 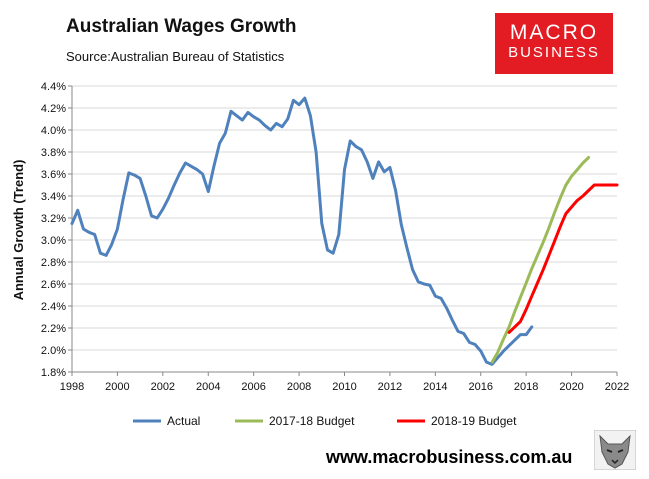 I want to click on x-tick-label: 2020, so click(x=571, y=387).